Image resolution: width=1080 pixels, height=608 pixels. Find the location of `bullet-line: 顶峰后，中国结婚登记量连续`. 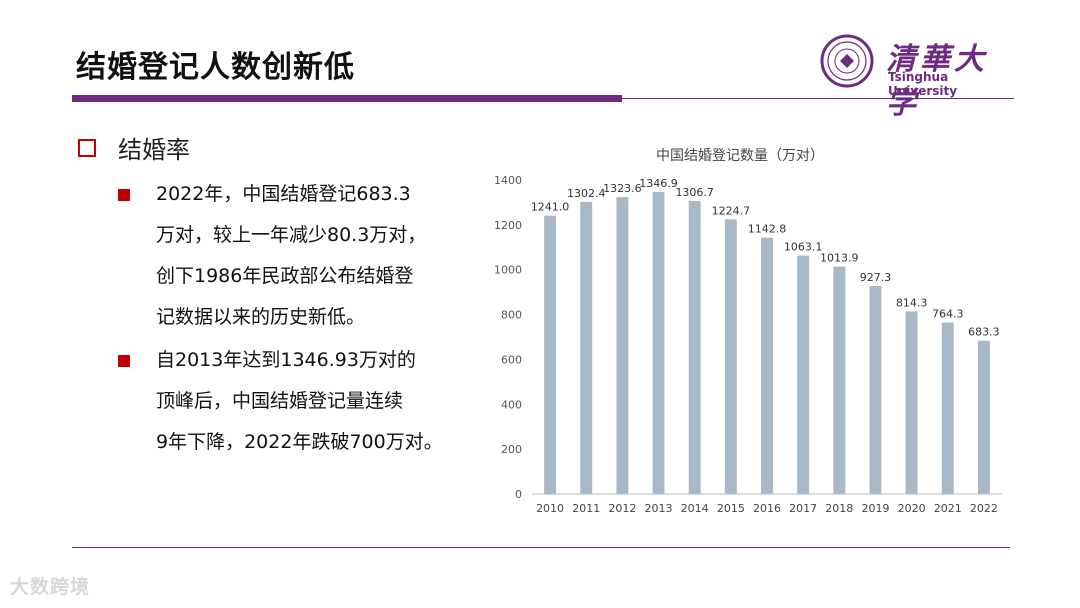

bullet-line: 顶峰后，中国结婚登记量连续 is located at coordinates (280, 401).